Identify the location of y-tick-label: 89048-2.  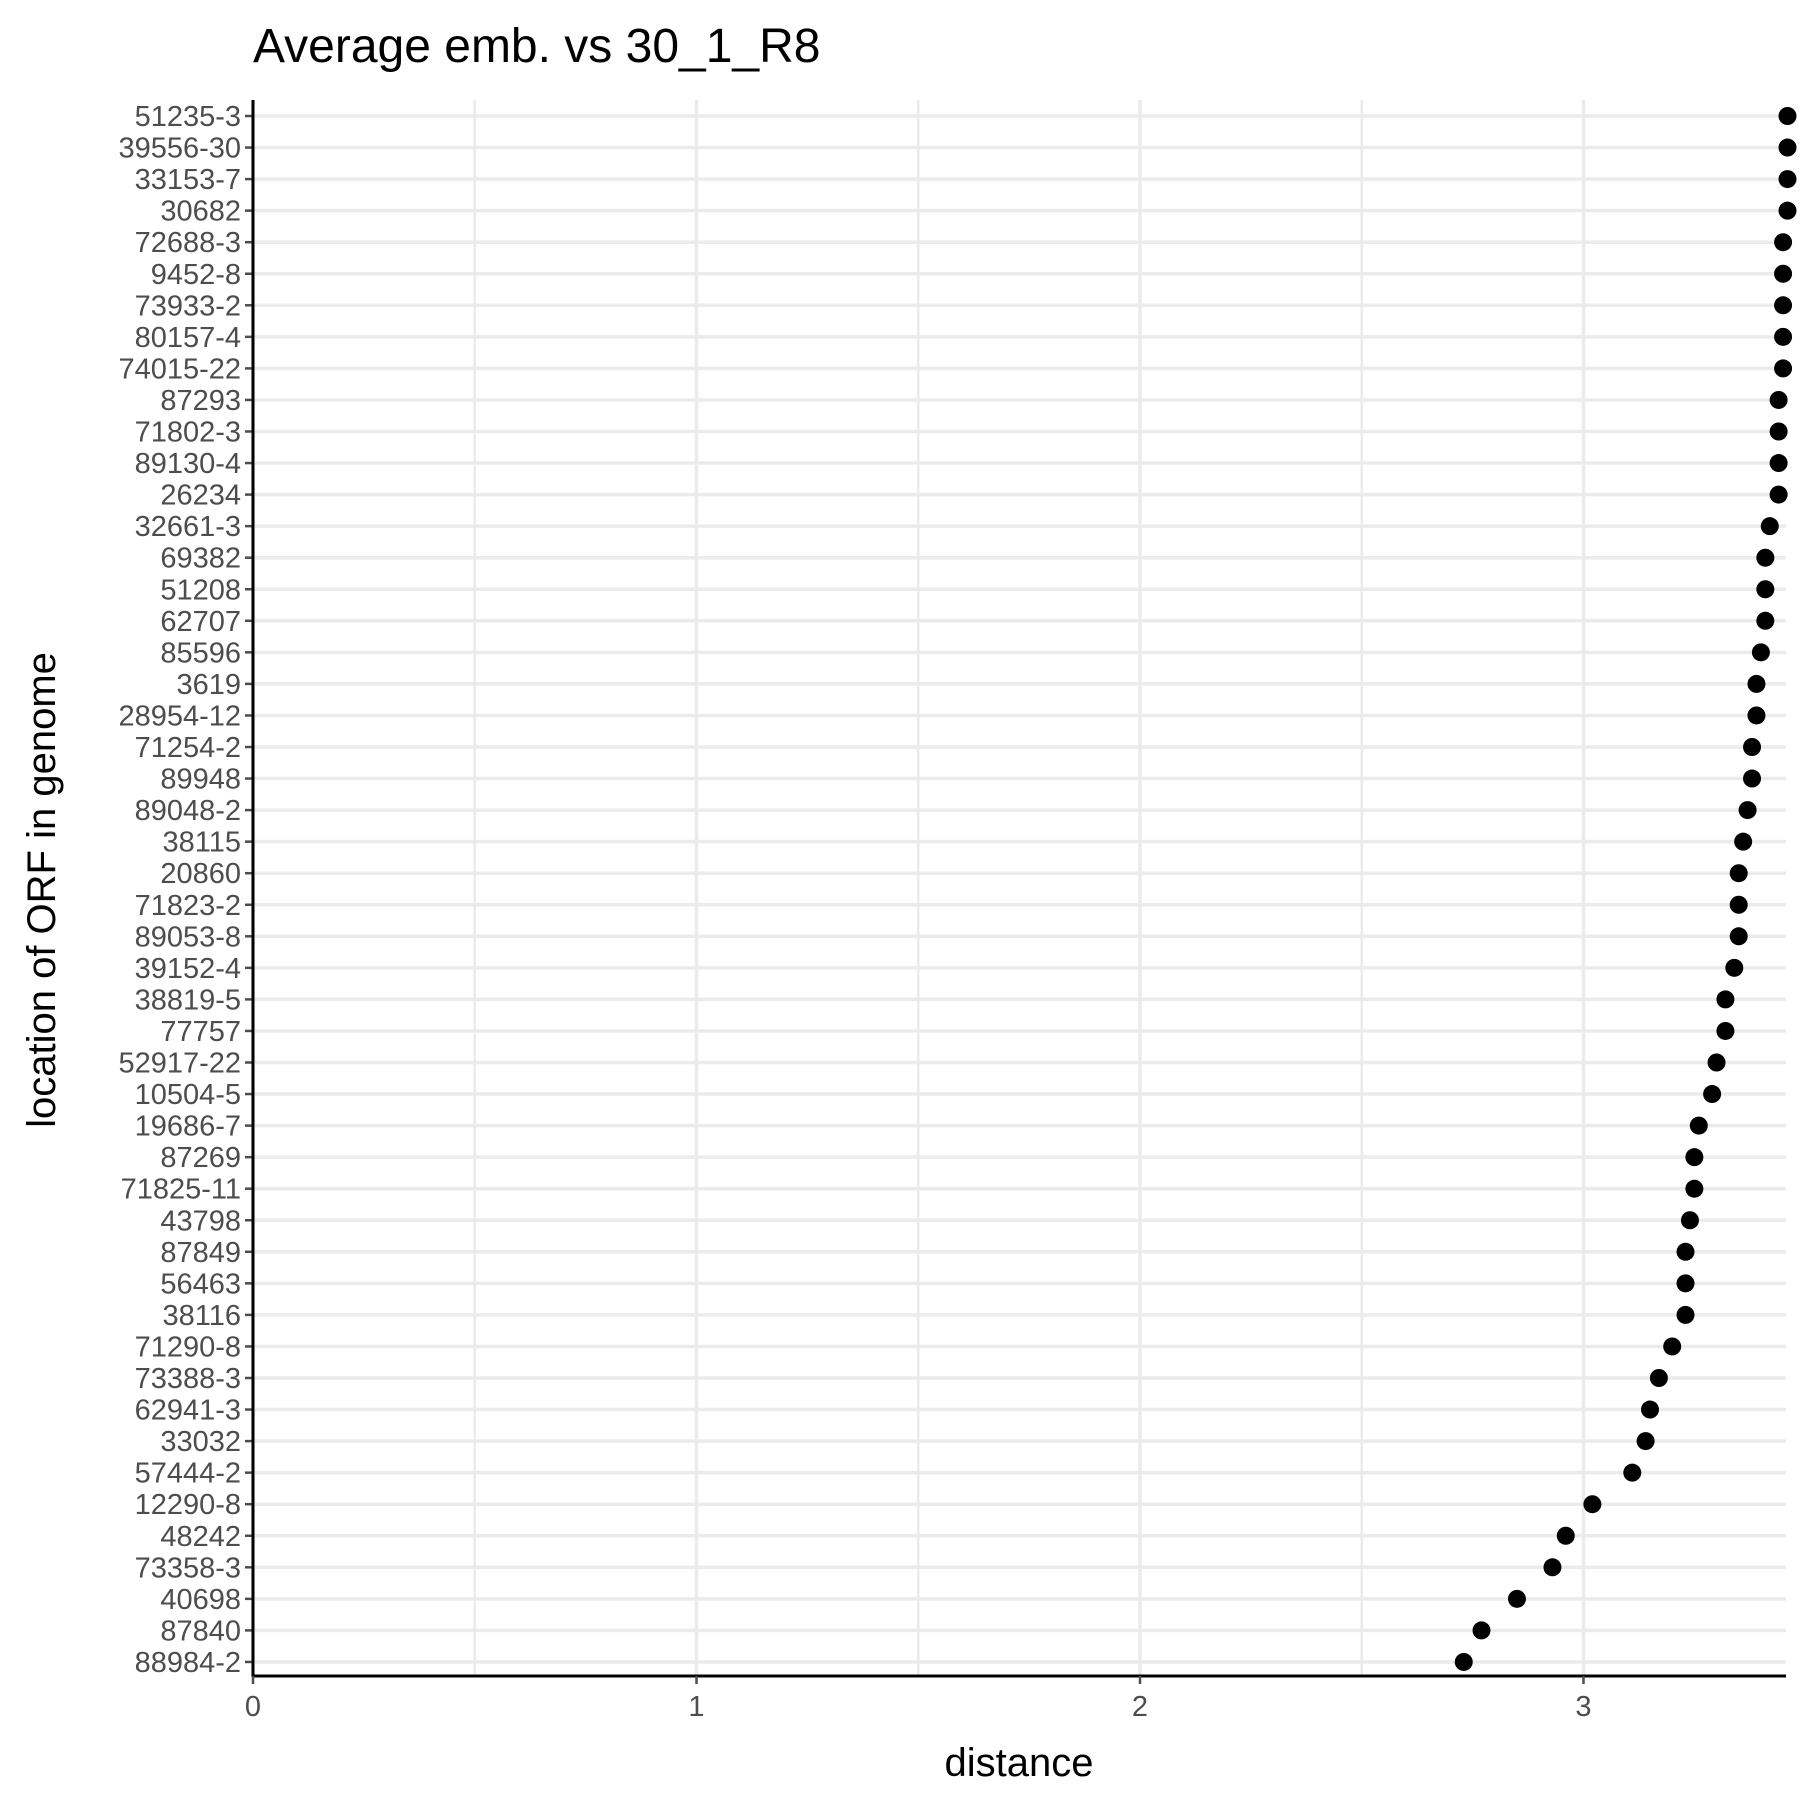
(188, 811).